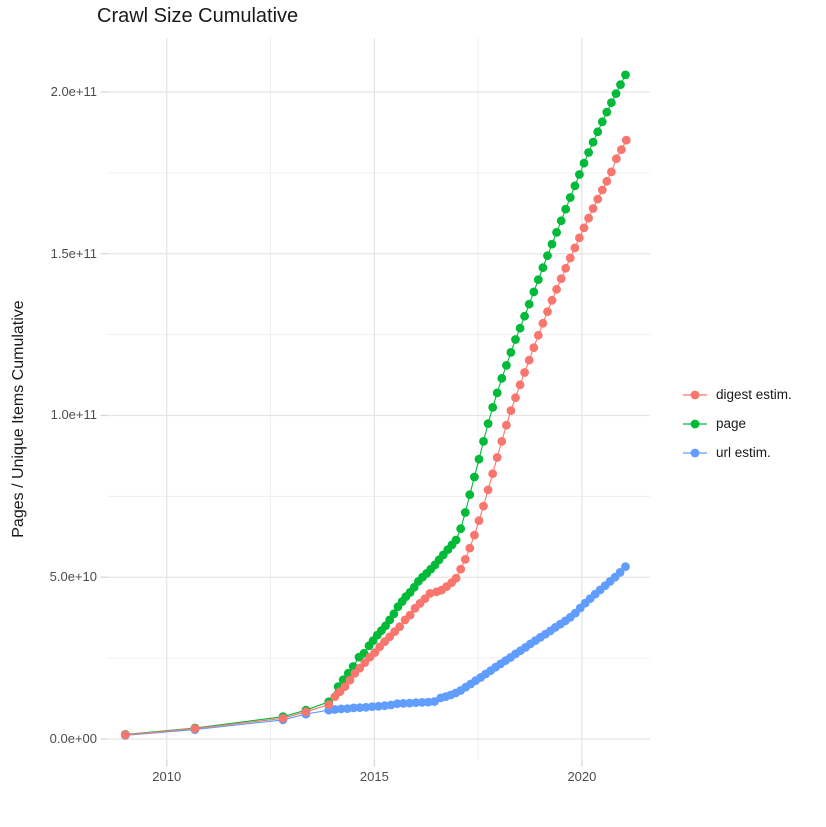 The width and height of the screenshot is (826, 827). I want to click on legend-item-url-estim: url estim., so click(737, 452).